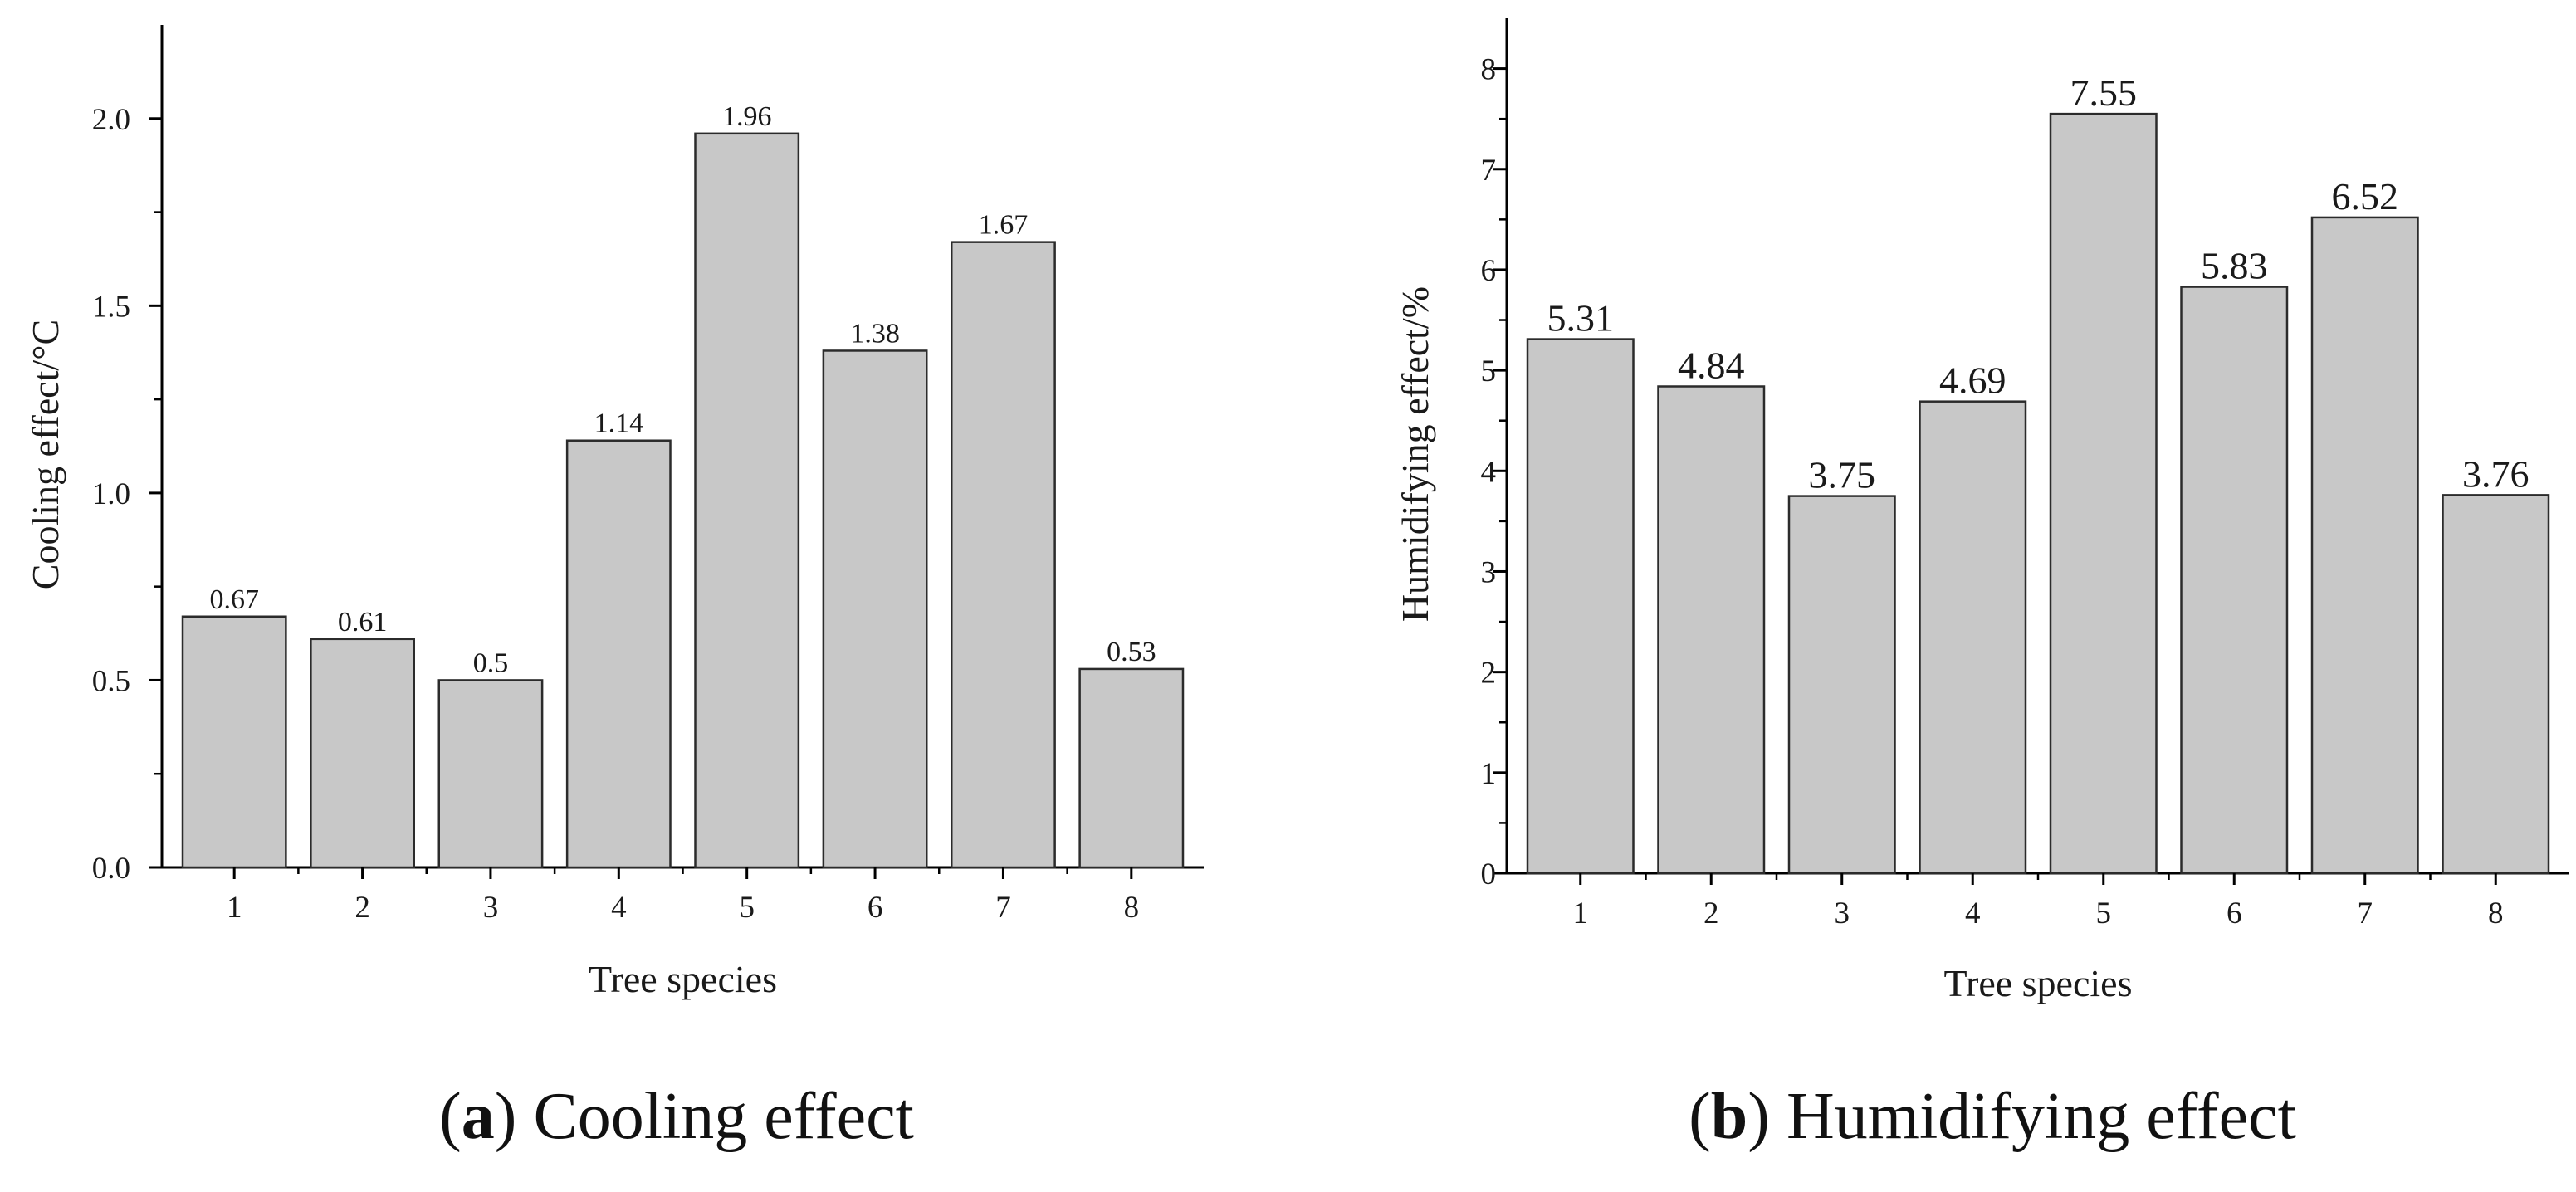  I want to click on data-label-1: 0.67, so click(234, 599).